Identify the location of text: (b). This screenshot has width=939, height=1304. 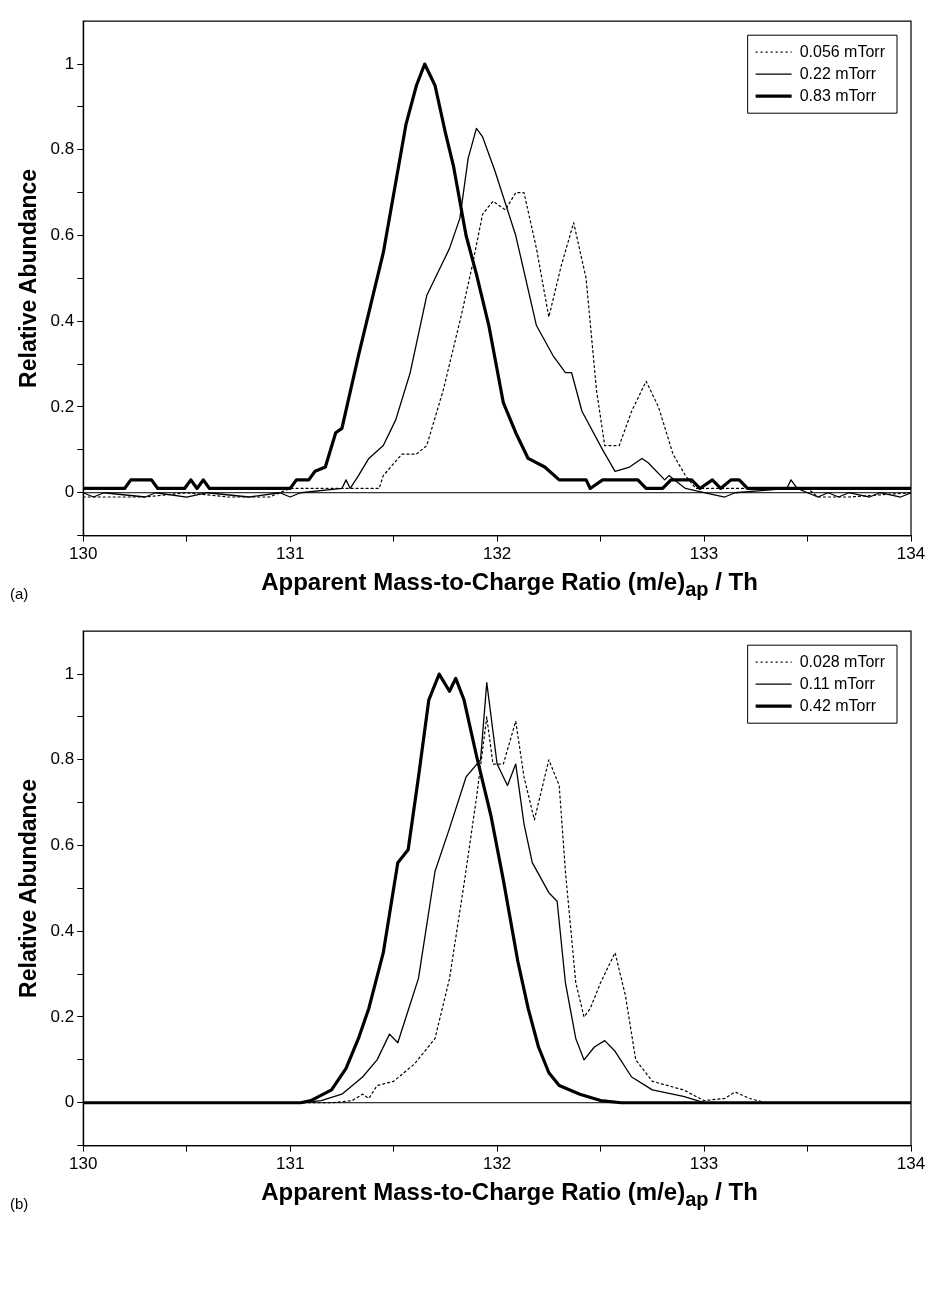
(19, 1203).